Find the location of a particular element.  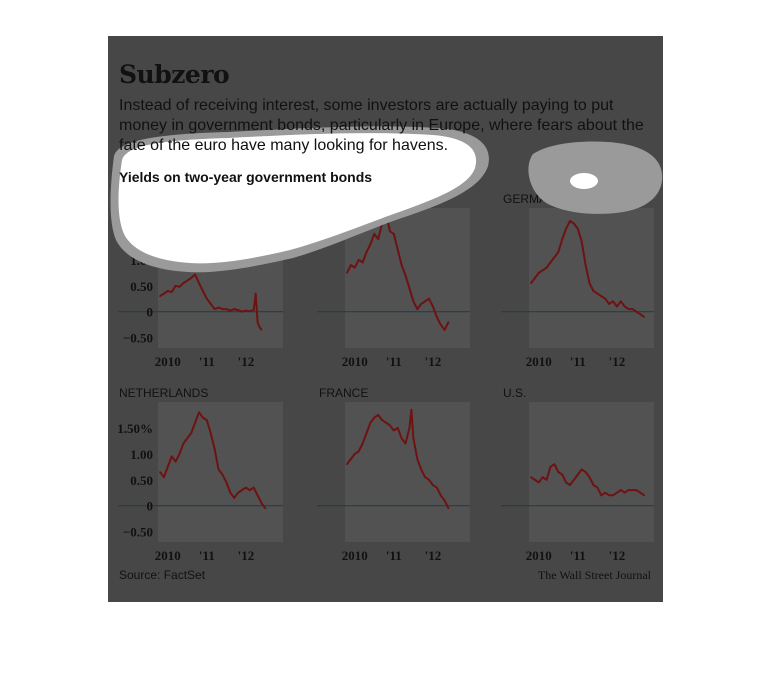

y-tick-label: 0.50 is located at coordinates (141, 480).